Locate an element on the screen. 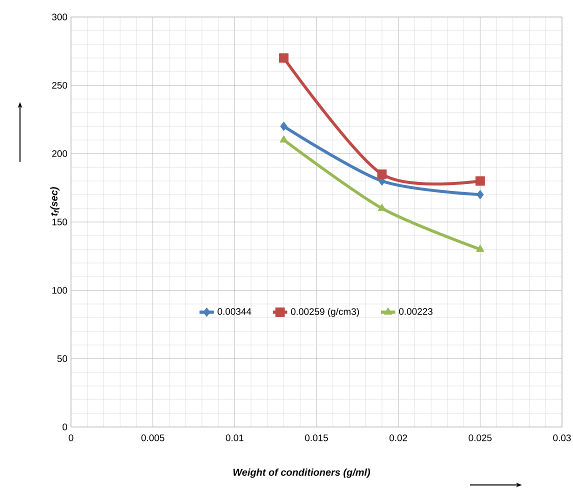 The image size is (573, 497). y-tick-label: 250 is located at coordinates (60, 85).